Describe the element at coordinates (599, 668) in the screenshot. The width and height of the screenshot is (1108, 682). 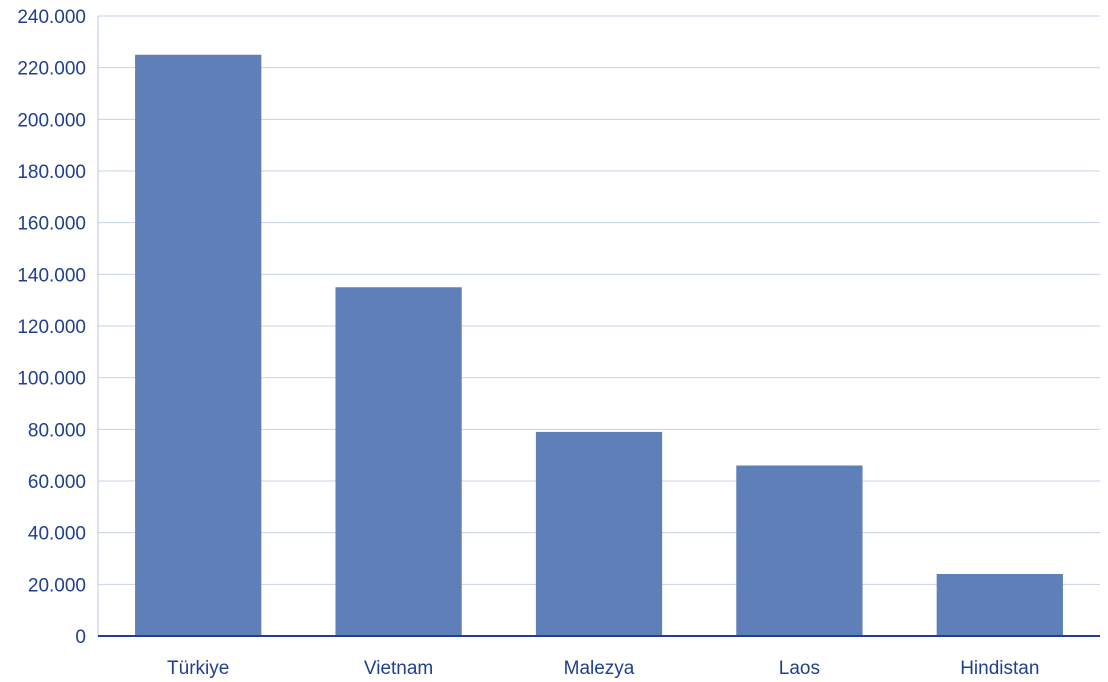
I see `x-tick-label: Malezya` at that location.